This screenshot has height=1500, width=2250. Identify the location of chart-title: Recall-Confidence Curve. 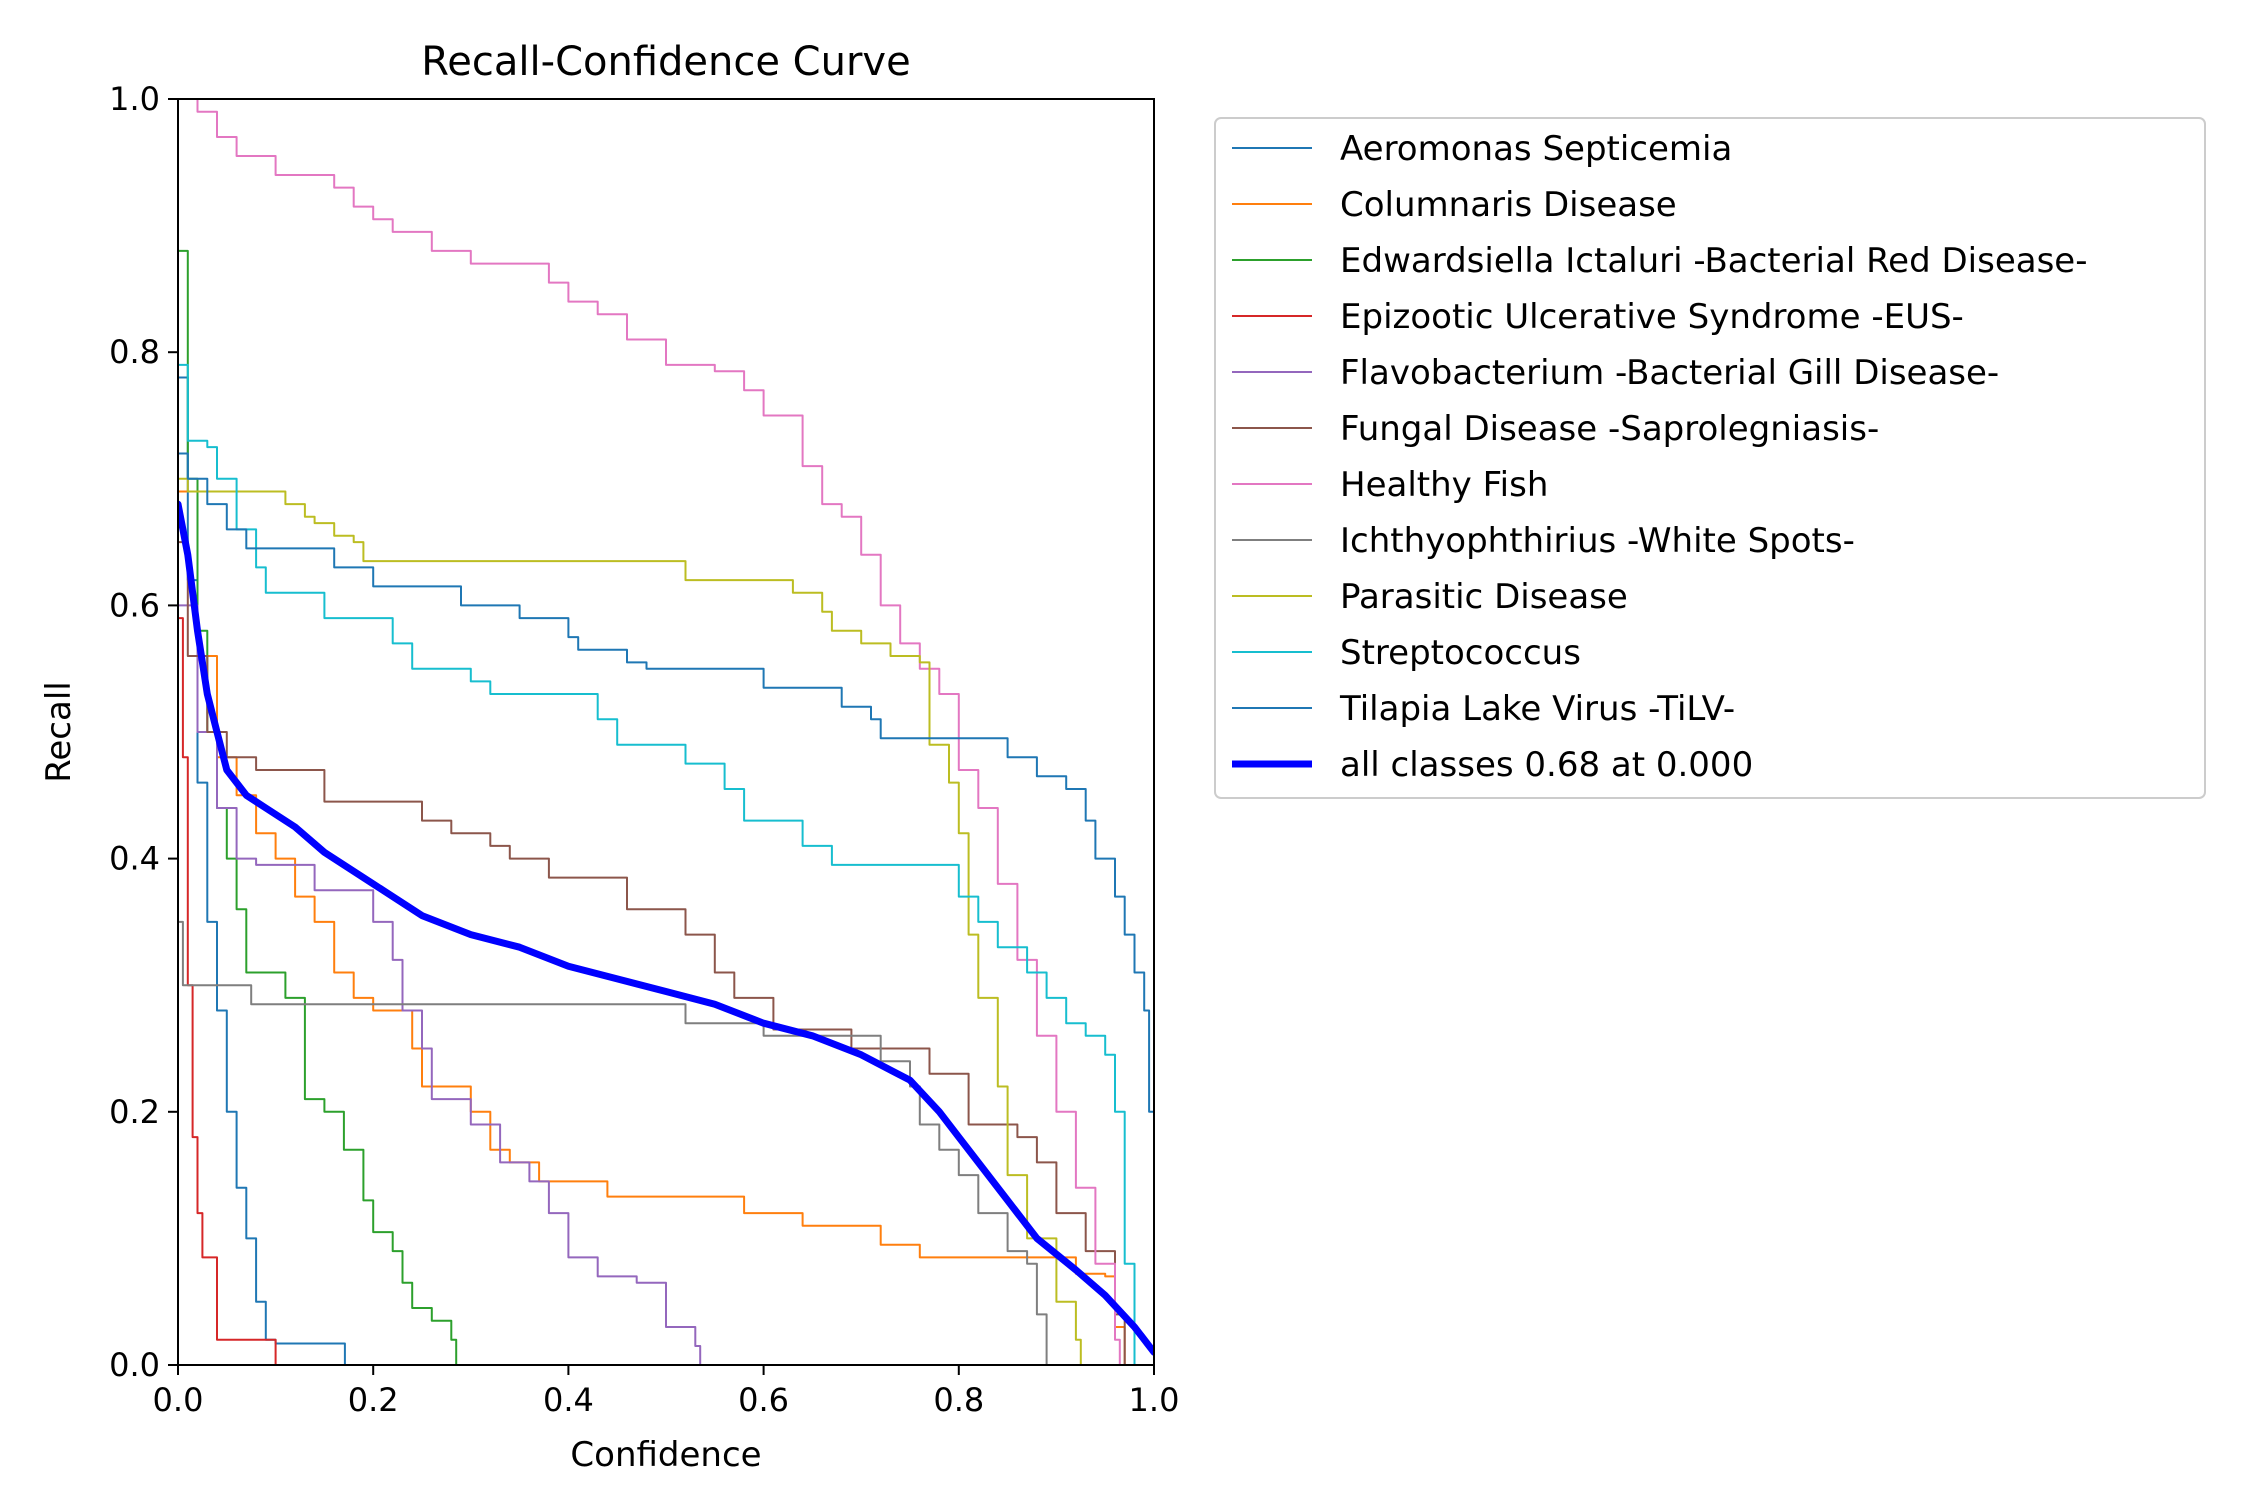
(665, 62).